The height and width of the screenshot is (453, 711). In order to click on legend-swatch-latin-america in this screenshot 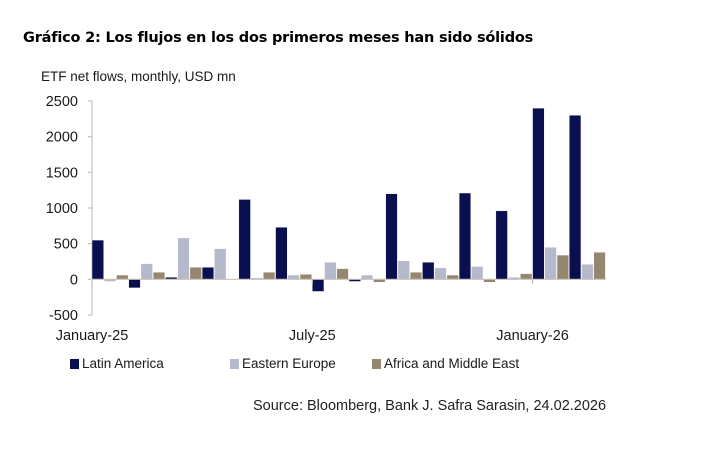, I will do `click(74, 363)`.